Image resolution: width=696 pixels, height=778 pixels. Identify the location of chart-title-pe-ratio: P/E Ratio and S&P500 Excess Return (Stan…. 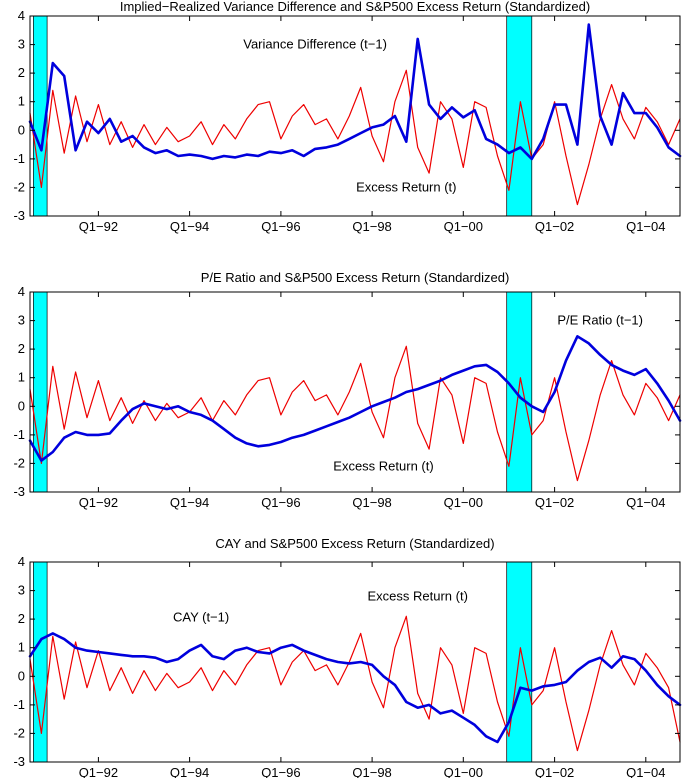
(355, 277).